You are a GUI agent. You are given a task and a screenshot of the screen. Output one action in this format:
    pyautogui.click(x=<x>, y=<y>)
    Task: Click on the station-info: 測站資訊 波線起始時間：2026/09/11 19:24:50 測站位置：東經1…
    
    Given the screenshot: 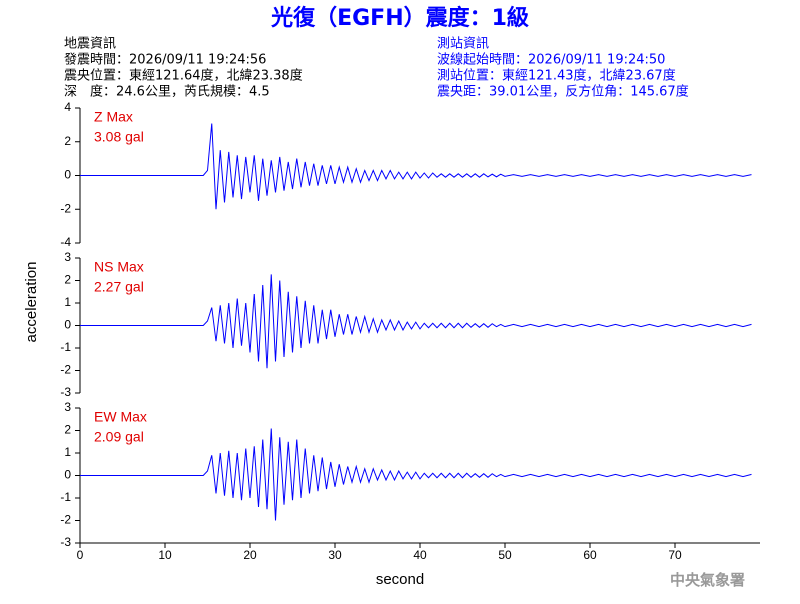 What is the action you would take?
    pyautogui.click(x=563, y=68)
    